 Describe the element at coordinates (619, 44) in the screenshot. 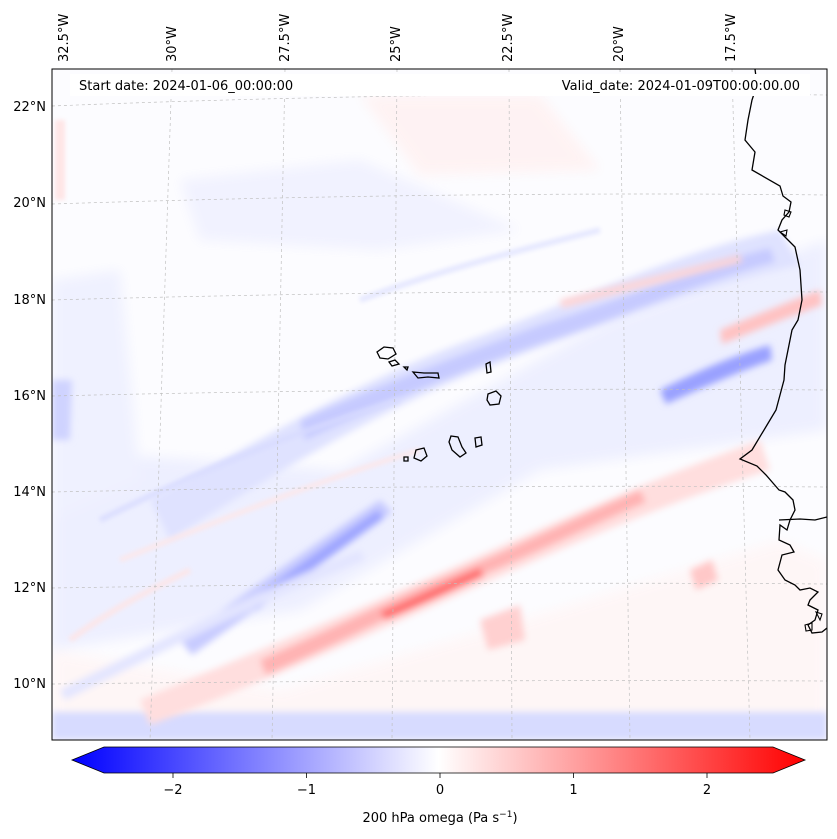

I see `lon-label: 20°W` at that location.